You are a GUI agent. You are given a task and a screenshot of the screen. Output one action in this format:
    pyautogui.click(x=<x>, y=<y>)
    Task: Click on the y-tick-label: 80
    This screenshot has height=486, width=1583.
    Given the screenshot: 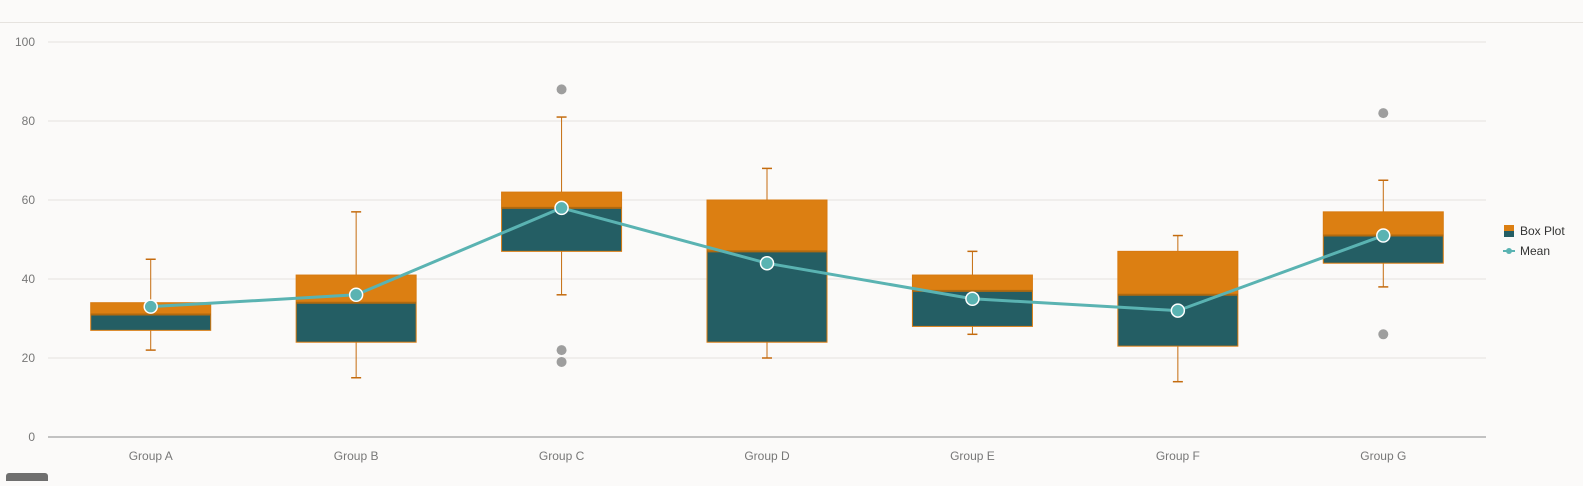 What is the action you would take?
    pyautogui.click(x=29, y=121)
    